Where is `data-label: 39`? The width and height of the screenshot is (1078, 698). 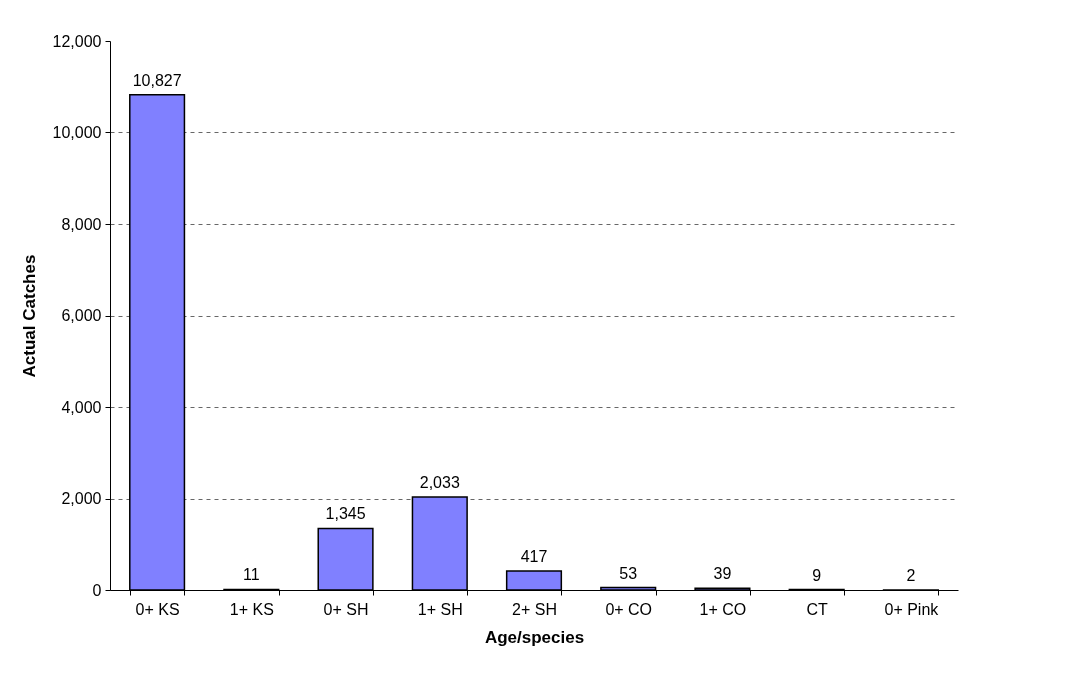
data-label: 39 is located at coordinates (722, 574).